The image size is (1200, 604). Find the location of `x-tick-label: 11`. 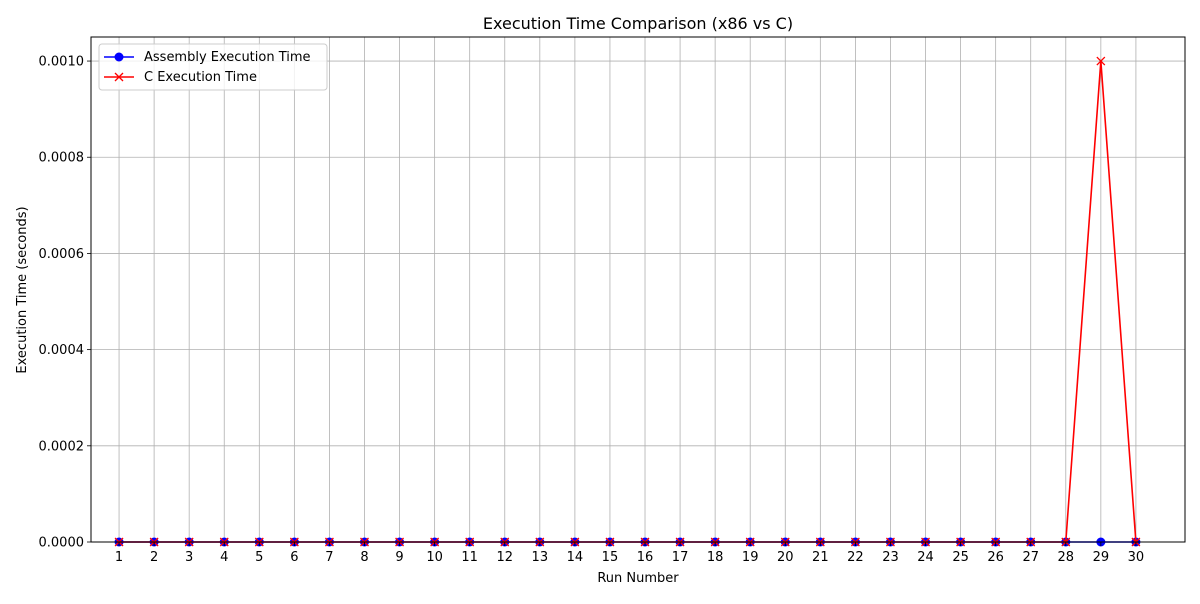

x-tick-label: 11 is located at coordinates (469, 557).